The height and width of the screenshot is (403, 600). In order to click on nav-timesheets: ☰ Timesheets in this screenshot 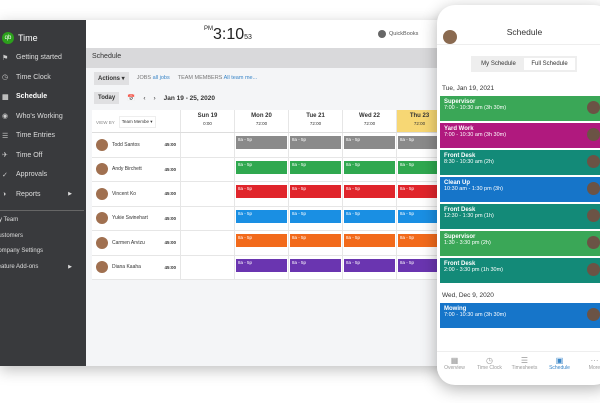, I will do `click(524, 363)`.